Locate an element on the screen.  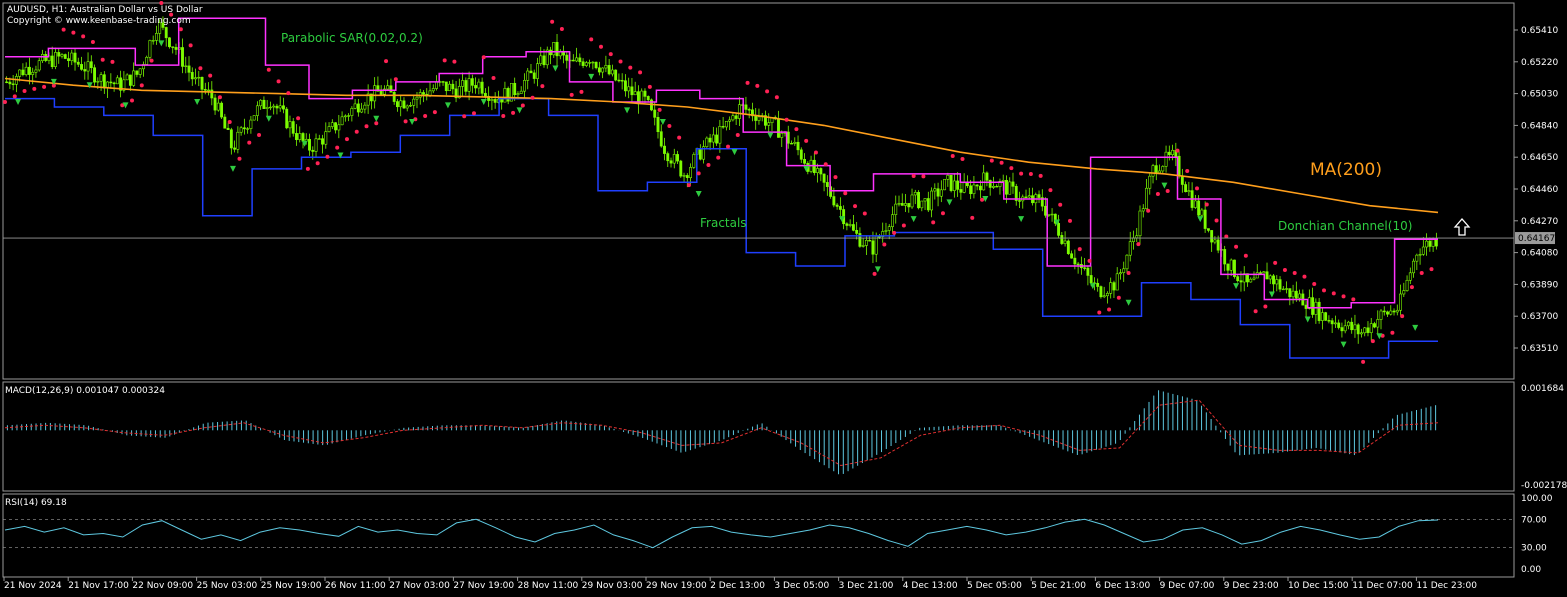
price-tick-label: 0.65410 is located at coordinates (1539, 31).